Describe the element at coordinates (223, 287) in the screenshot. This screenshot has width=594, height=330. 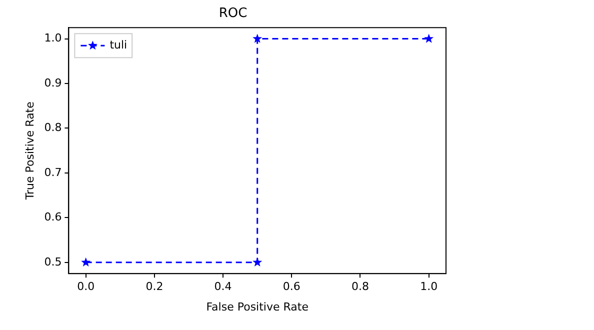
I see `x-tick-label: 0.4` at that location.